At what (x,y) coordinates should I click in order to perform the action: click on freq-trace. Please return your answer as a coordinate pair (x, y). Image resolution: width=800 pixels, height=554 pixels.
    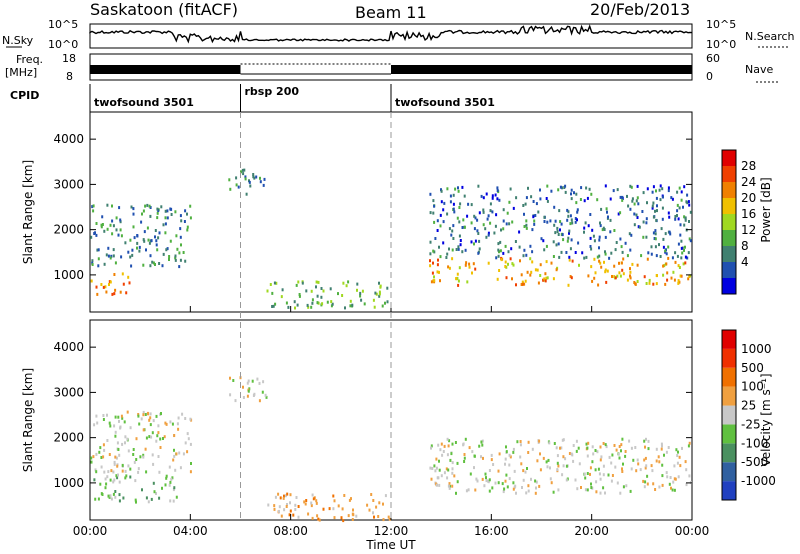
    Looking at the image, I should click on (391, 69).